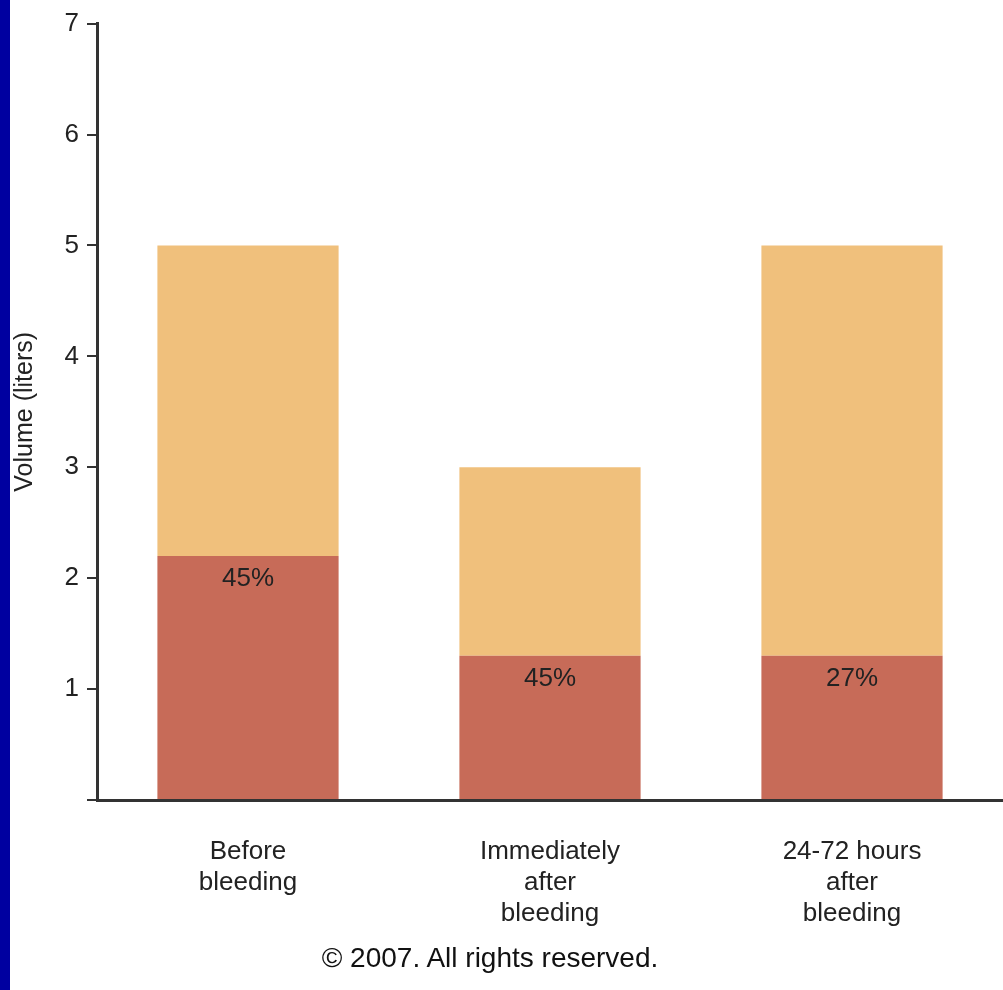 The image size is (1003, 990). I want to click on text: © 2007. All rights reserved., so click(490, 957).